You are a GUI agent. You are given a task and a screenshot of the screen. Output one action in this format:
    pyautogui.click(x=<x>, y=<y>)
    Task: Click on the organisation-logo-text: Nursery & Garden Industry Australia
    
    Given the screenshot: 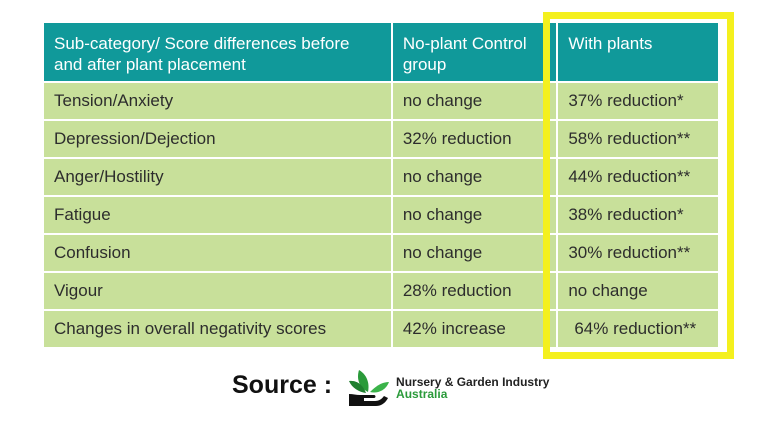 What is the action you would take?
    pyautogui.click(x=472, y=388)
    